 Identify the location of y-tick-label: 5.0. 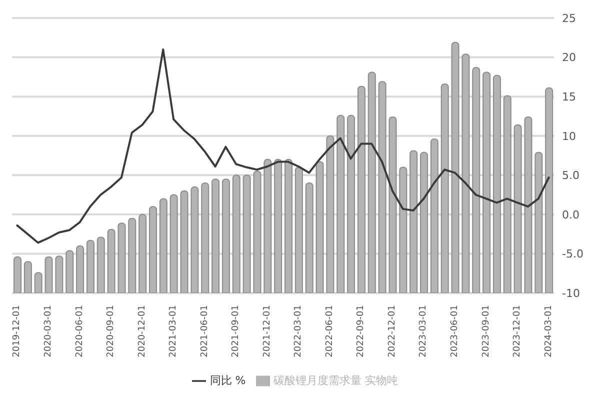
(571, 175).